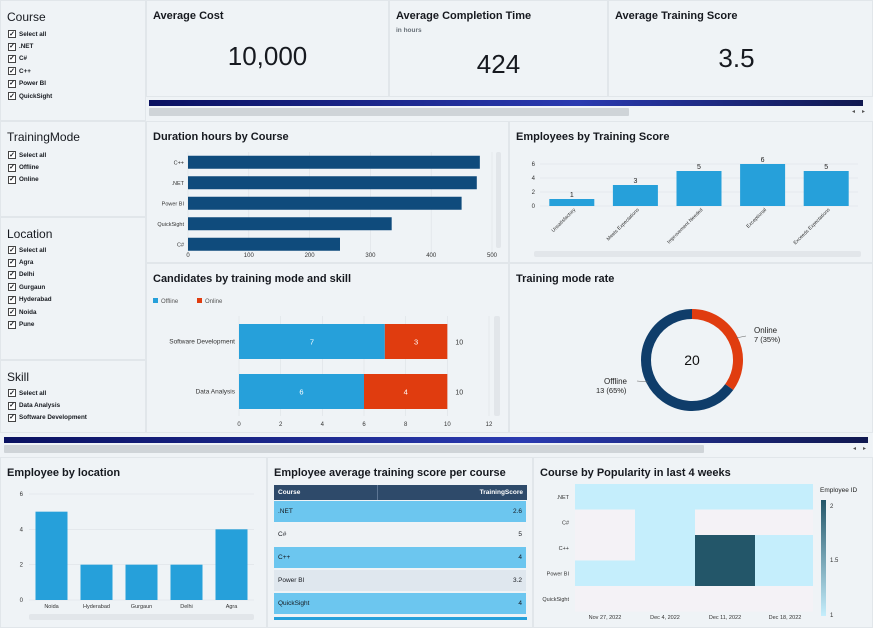 The image size is (873, 628). I want to click on y-tick-label: C++, so click(564, 549).